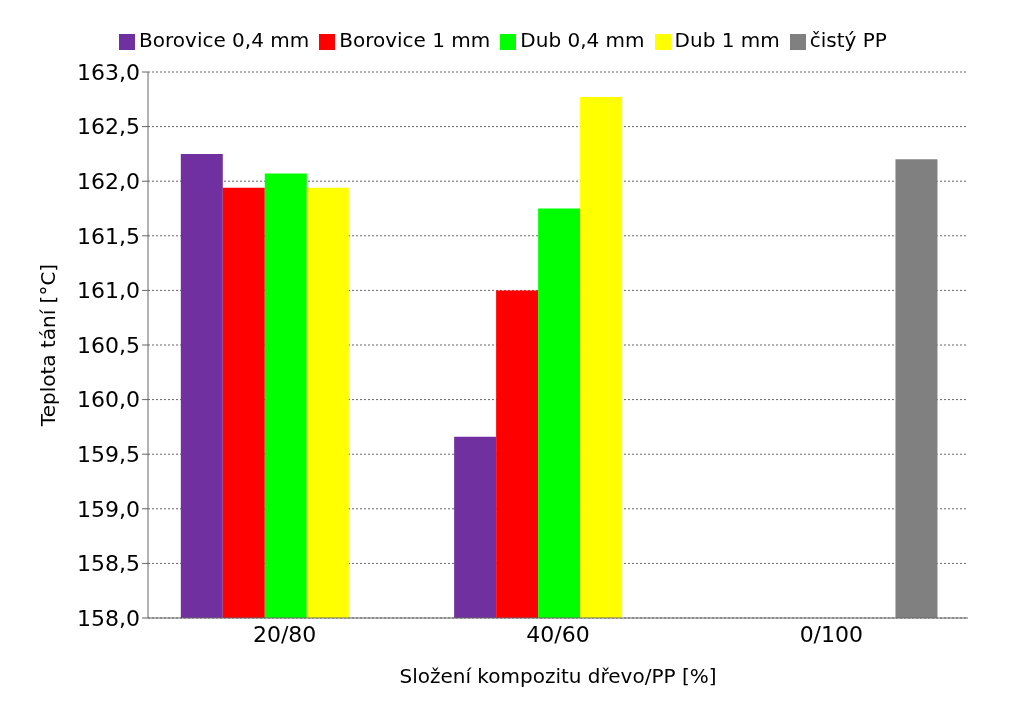 The width and height of the screenshot is (1021, 716). What do you see at coordinates (415, 40) in the screenshot?
I see `legend-label: Borovice 1 mm` at bounding box center [415, 40].